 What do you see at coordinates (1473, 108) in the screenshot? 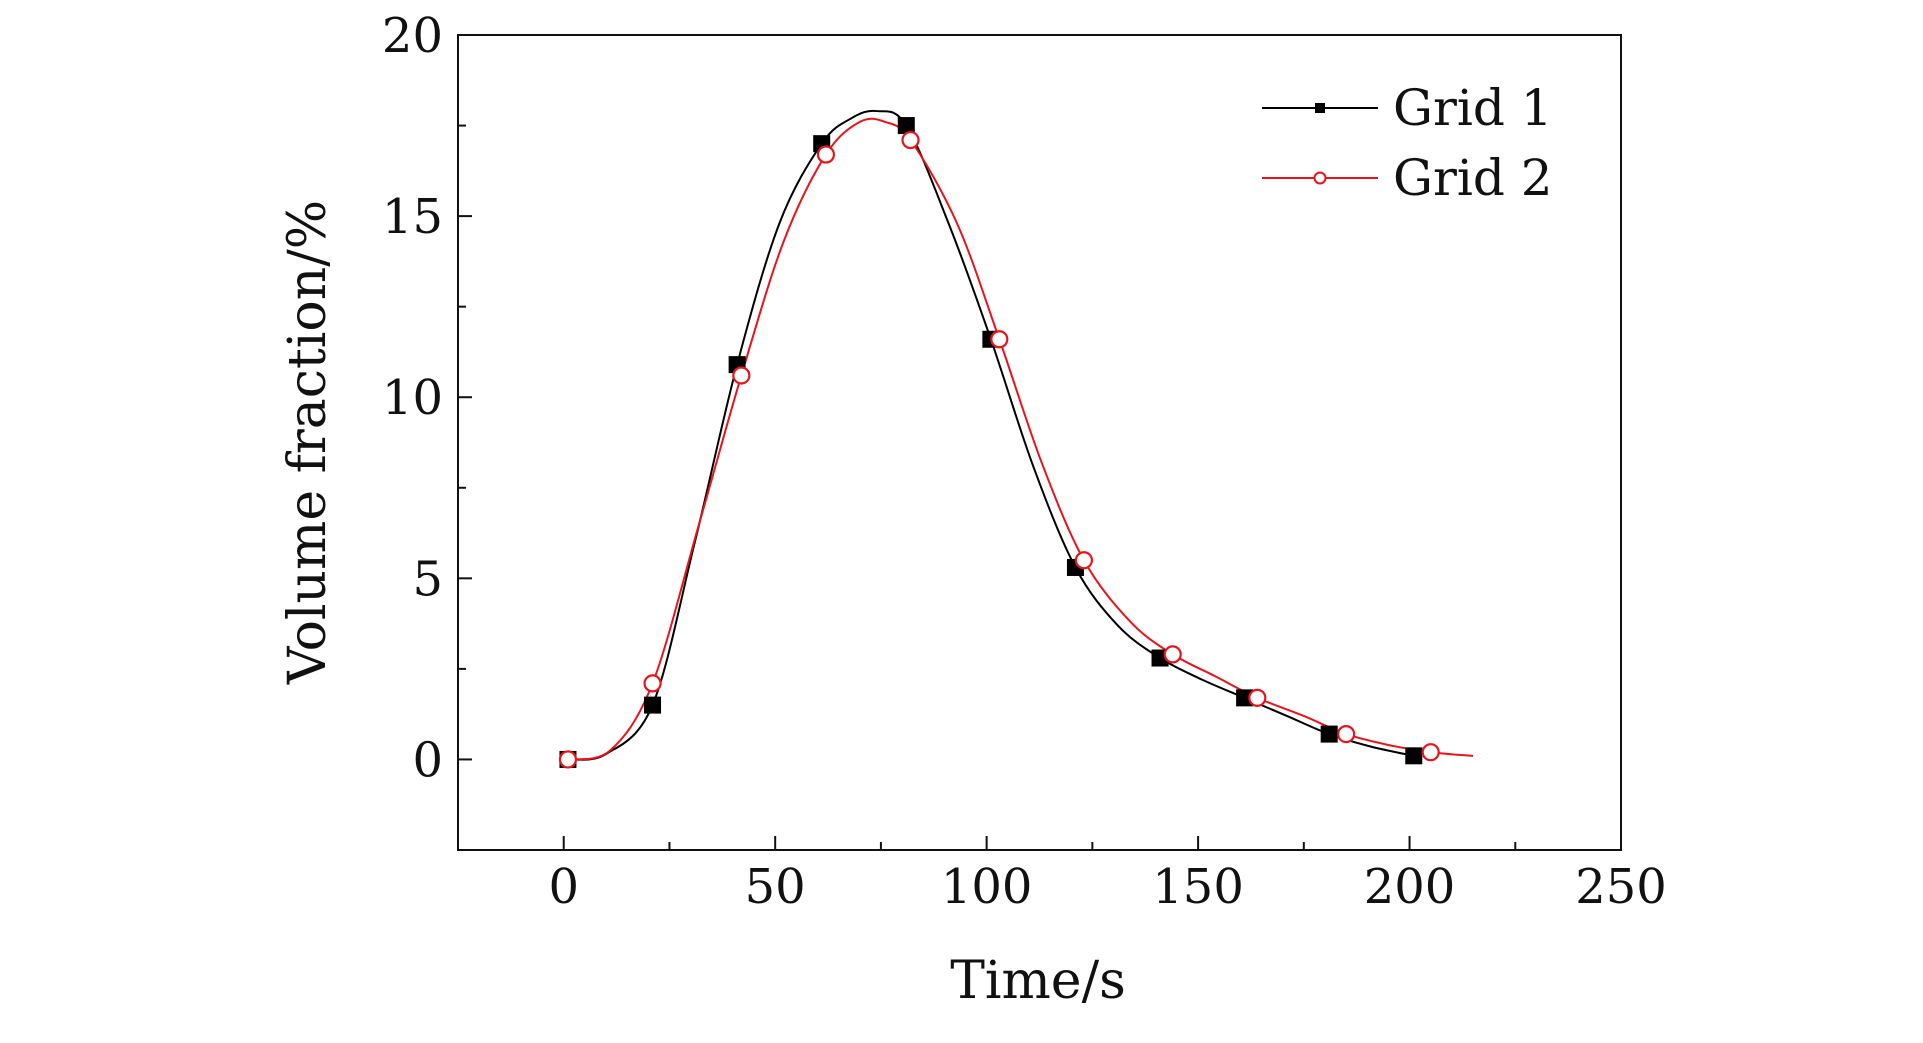
I see `legend-label-grid-1: Grid 1` at bounding box center [1473, 108].